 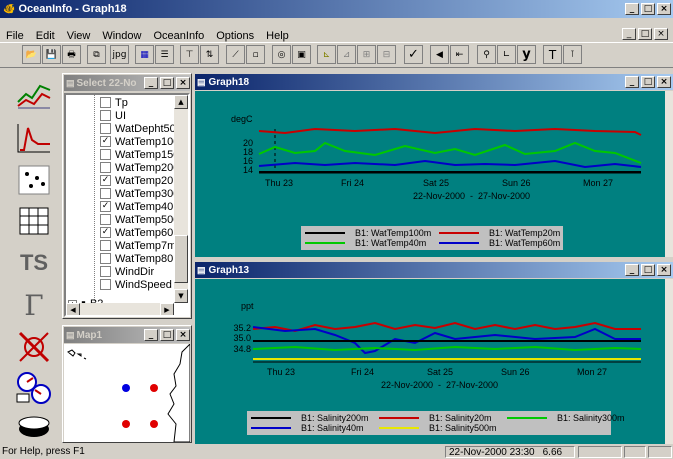 I want to click on select-maximize-button: □, so click(x=167, y=83).